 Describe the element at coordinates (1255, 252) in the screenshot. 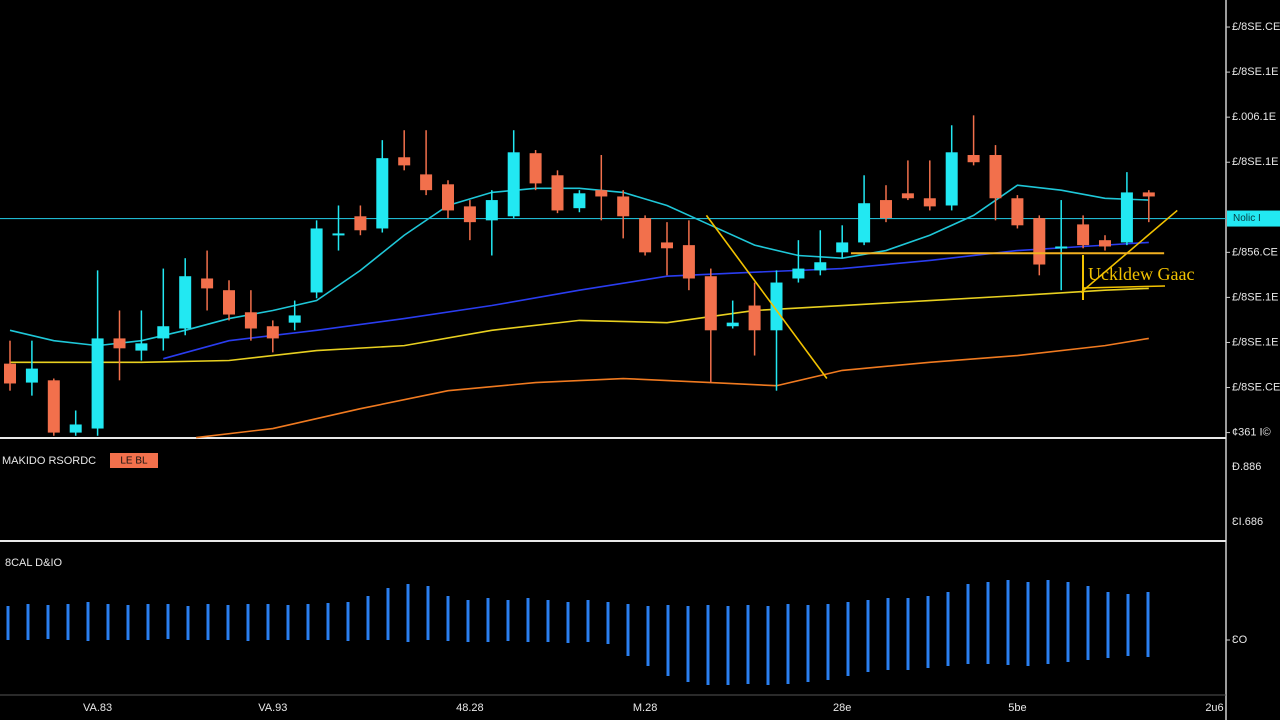

I see `y-tick-label: £/856.CE` at that location.